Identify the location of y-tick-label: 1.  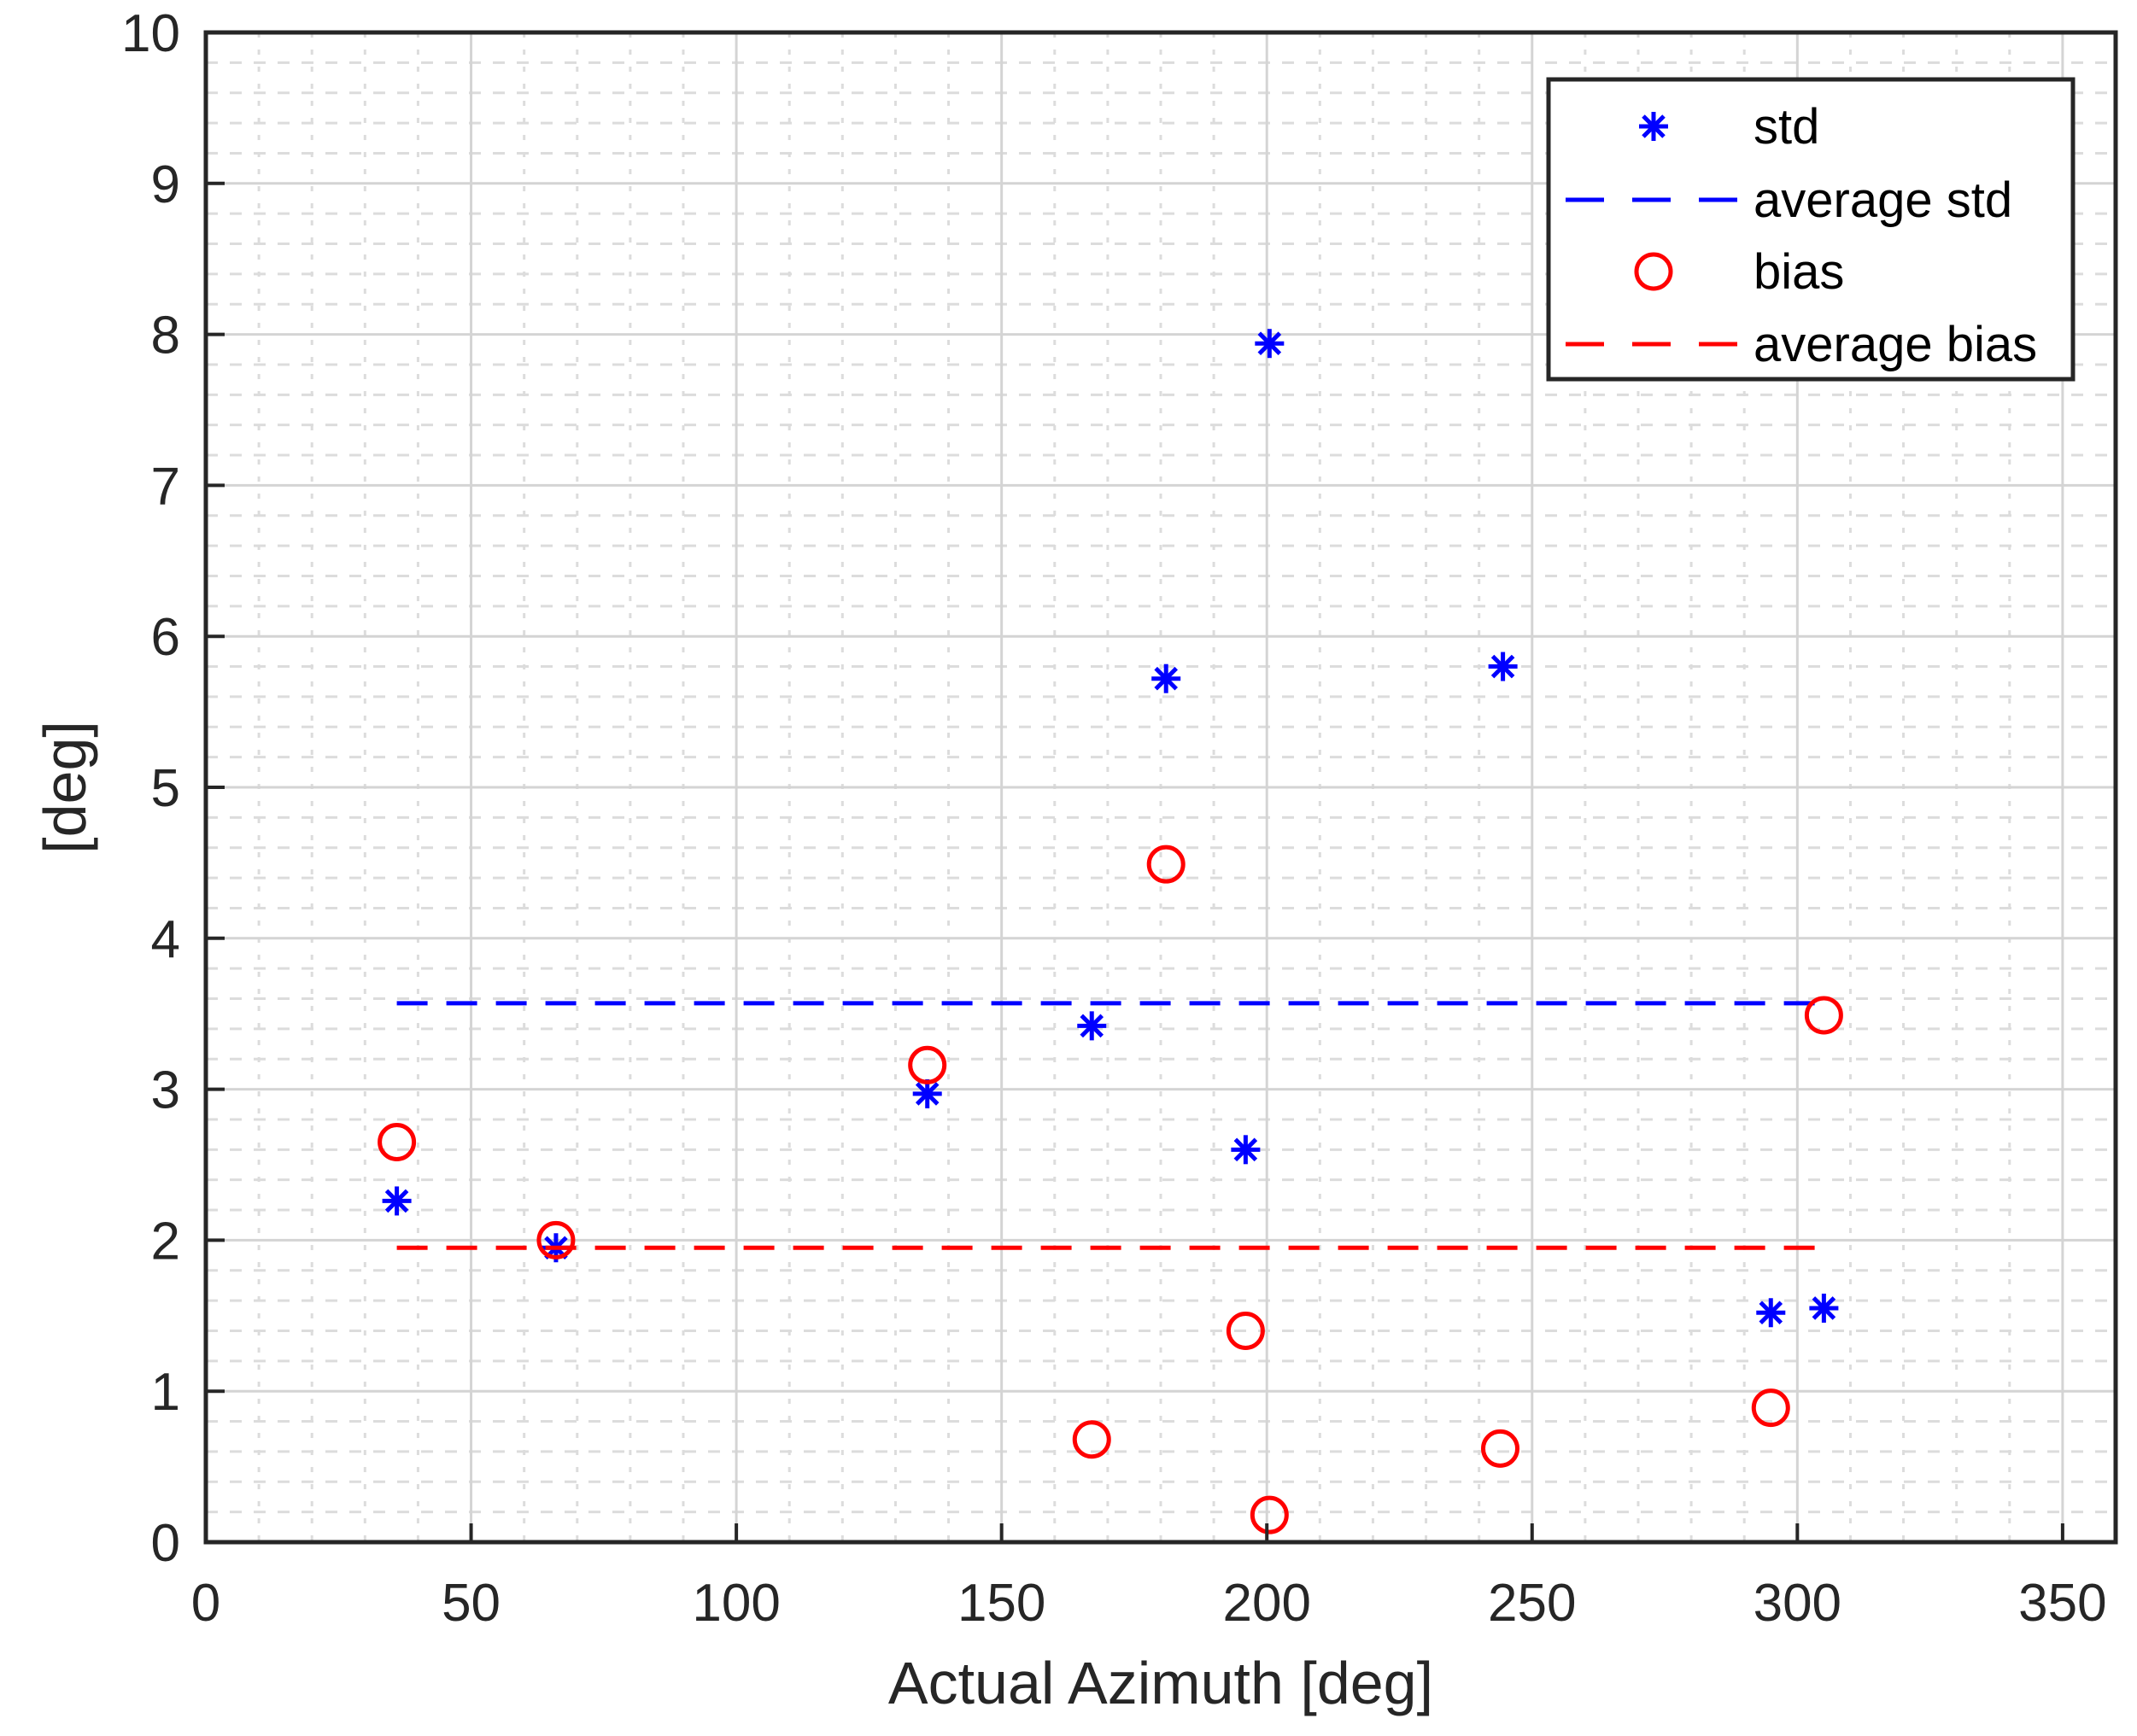
(165, 1393).